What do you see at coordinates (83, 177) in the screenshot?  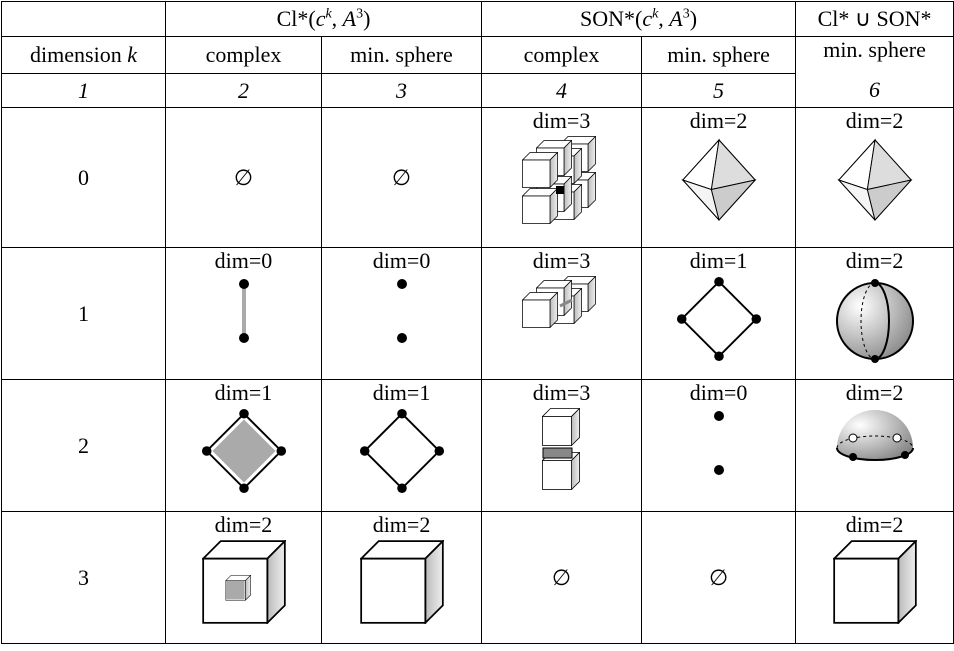 I see `k-cell: 0` at bounding box center [83, 177].